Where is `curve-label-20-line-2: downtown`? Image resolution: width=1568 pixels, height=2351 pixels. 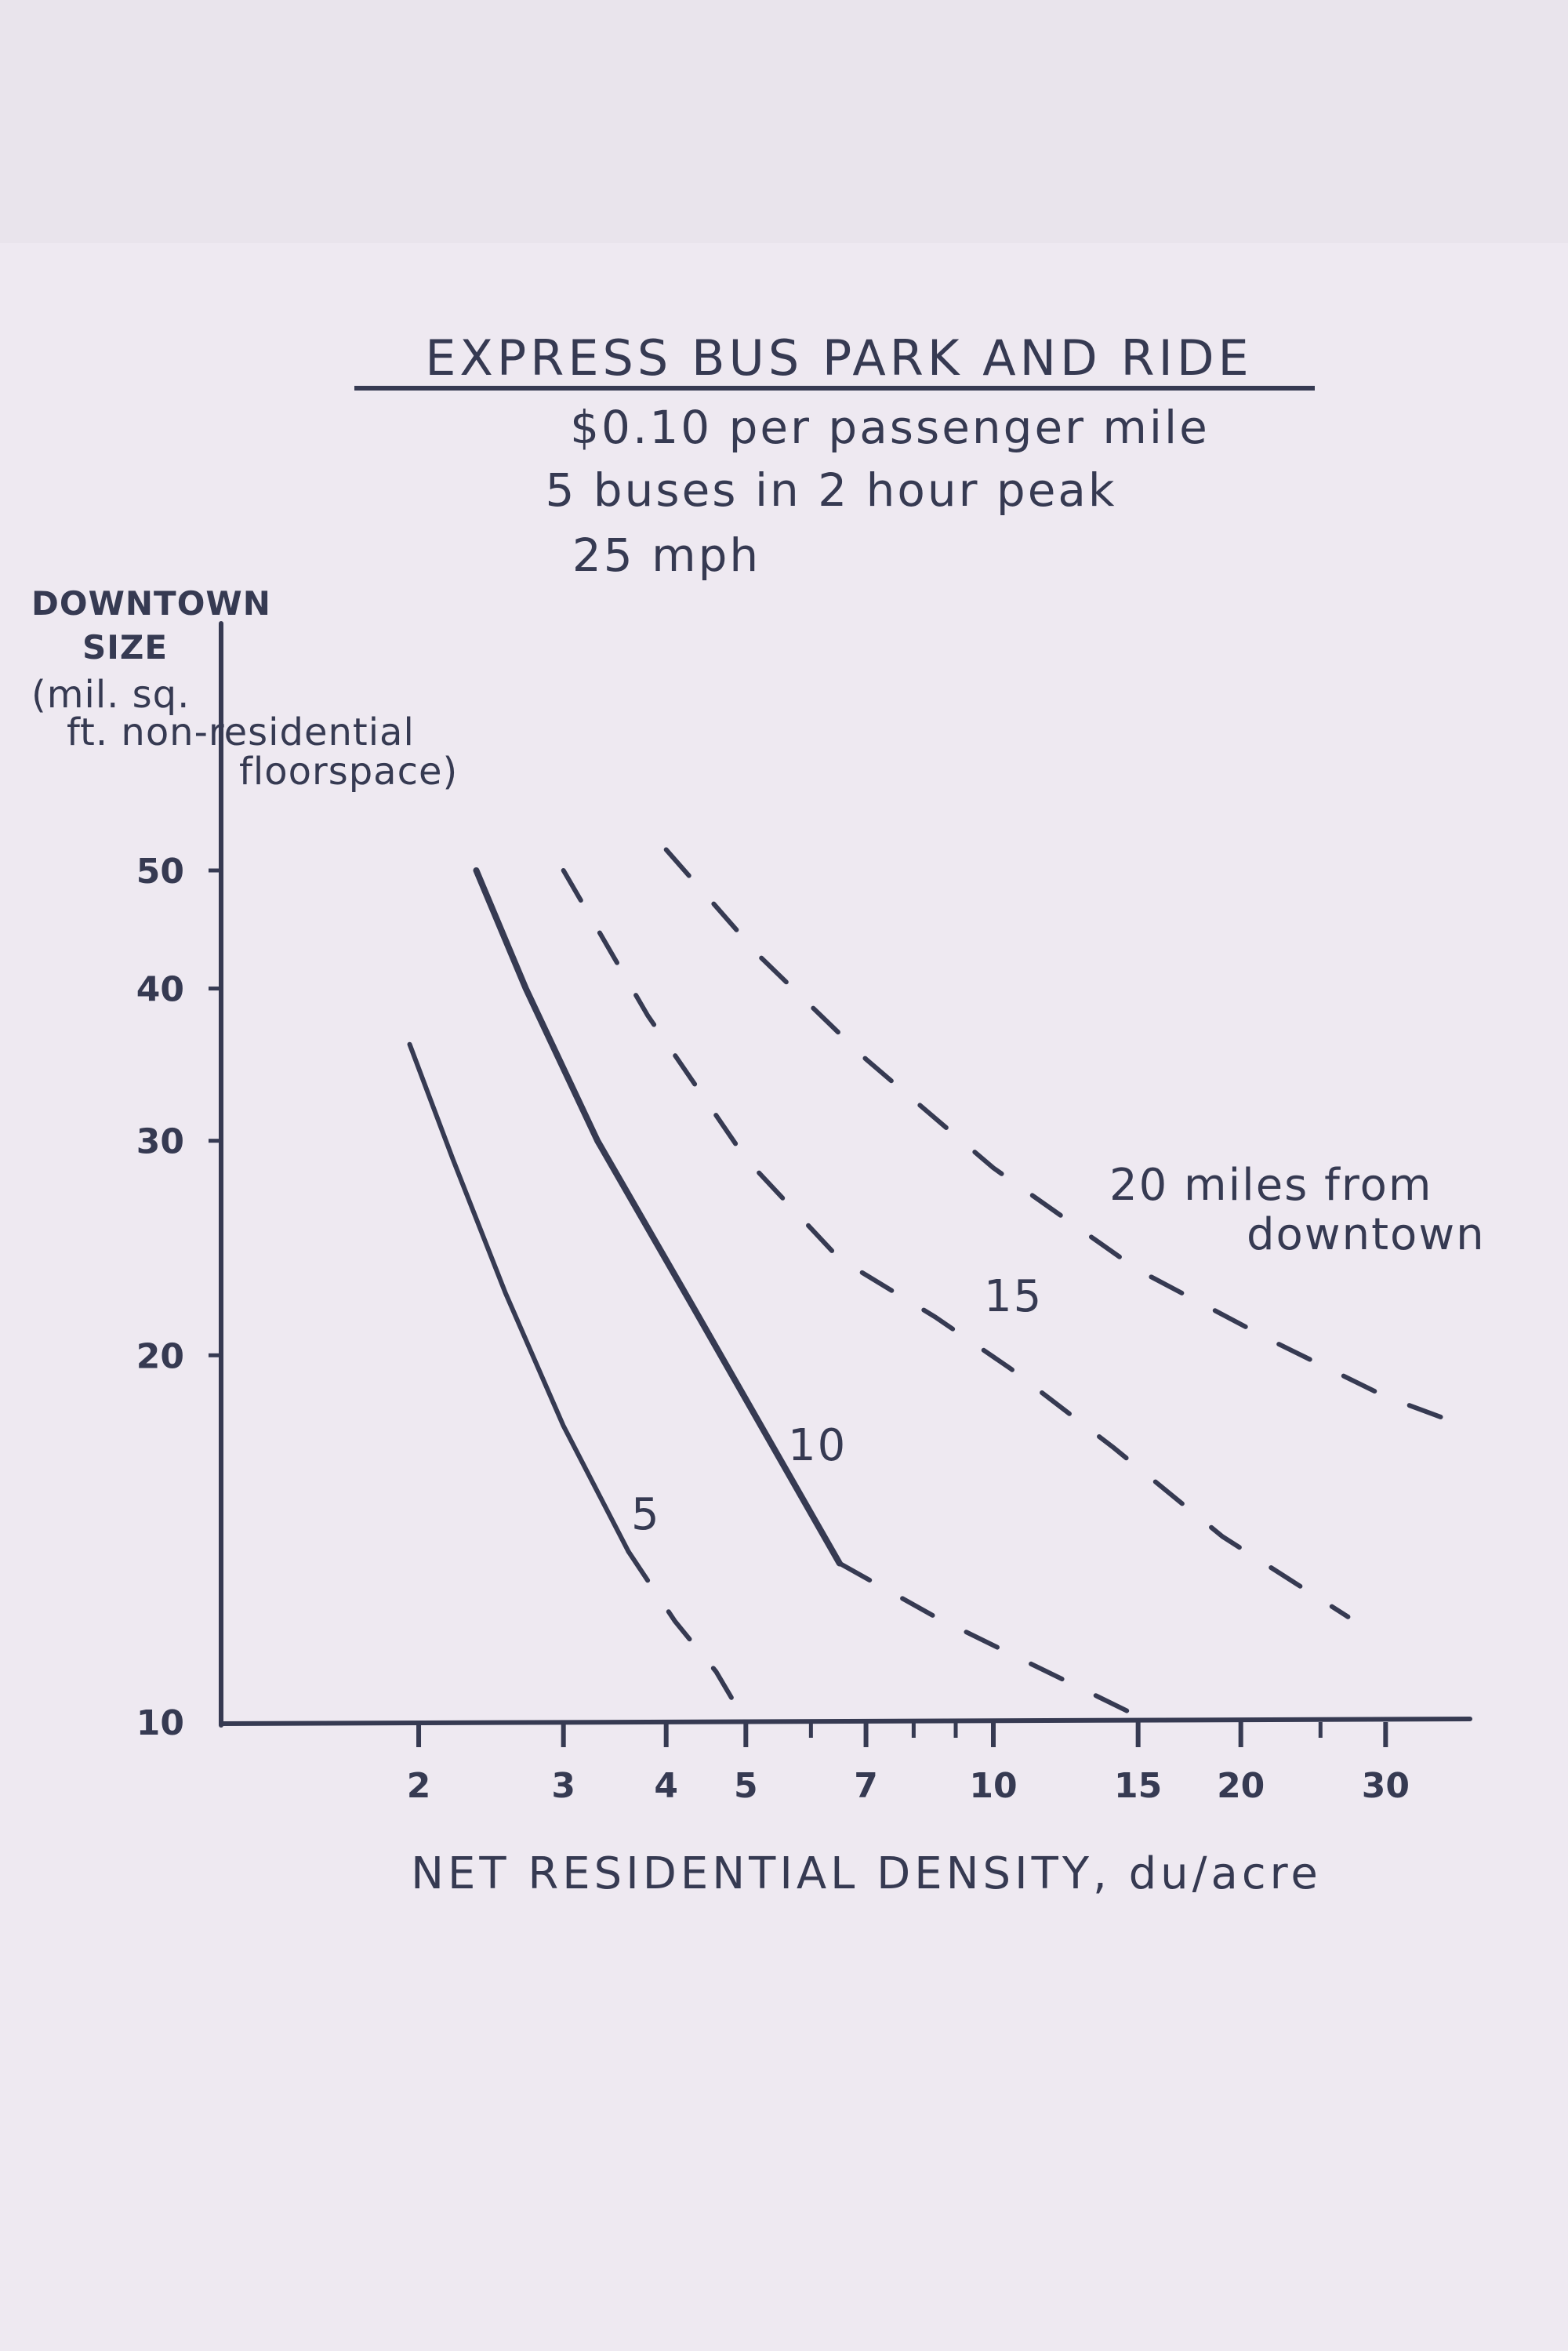 curve-label-20-line-2: downtown is located at coordinates (1366, 1234).